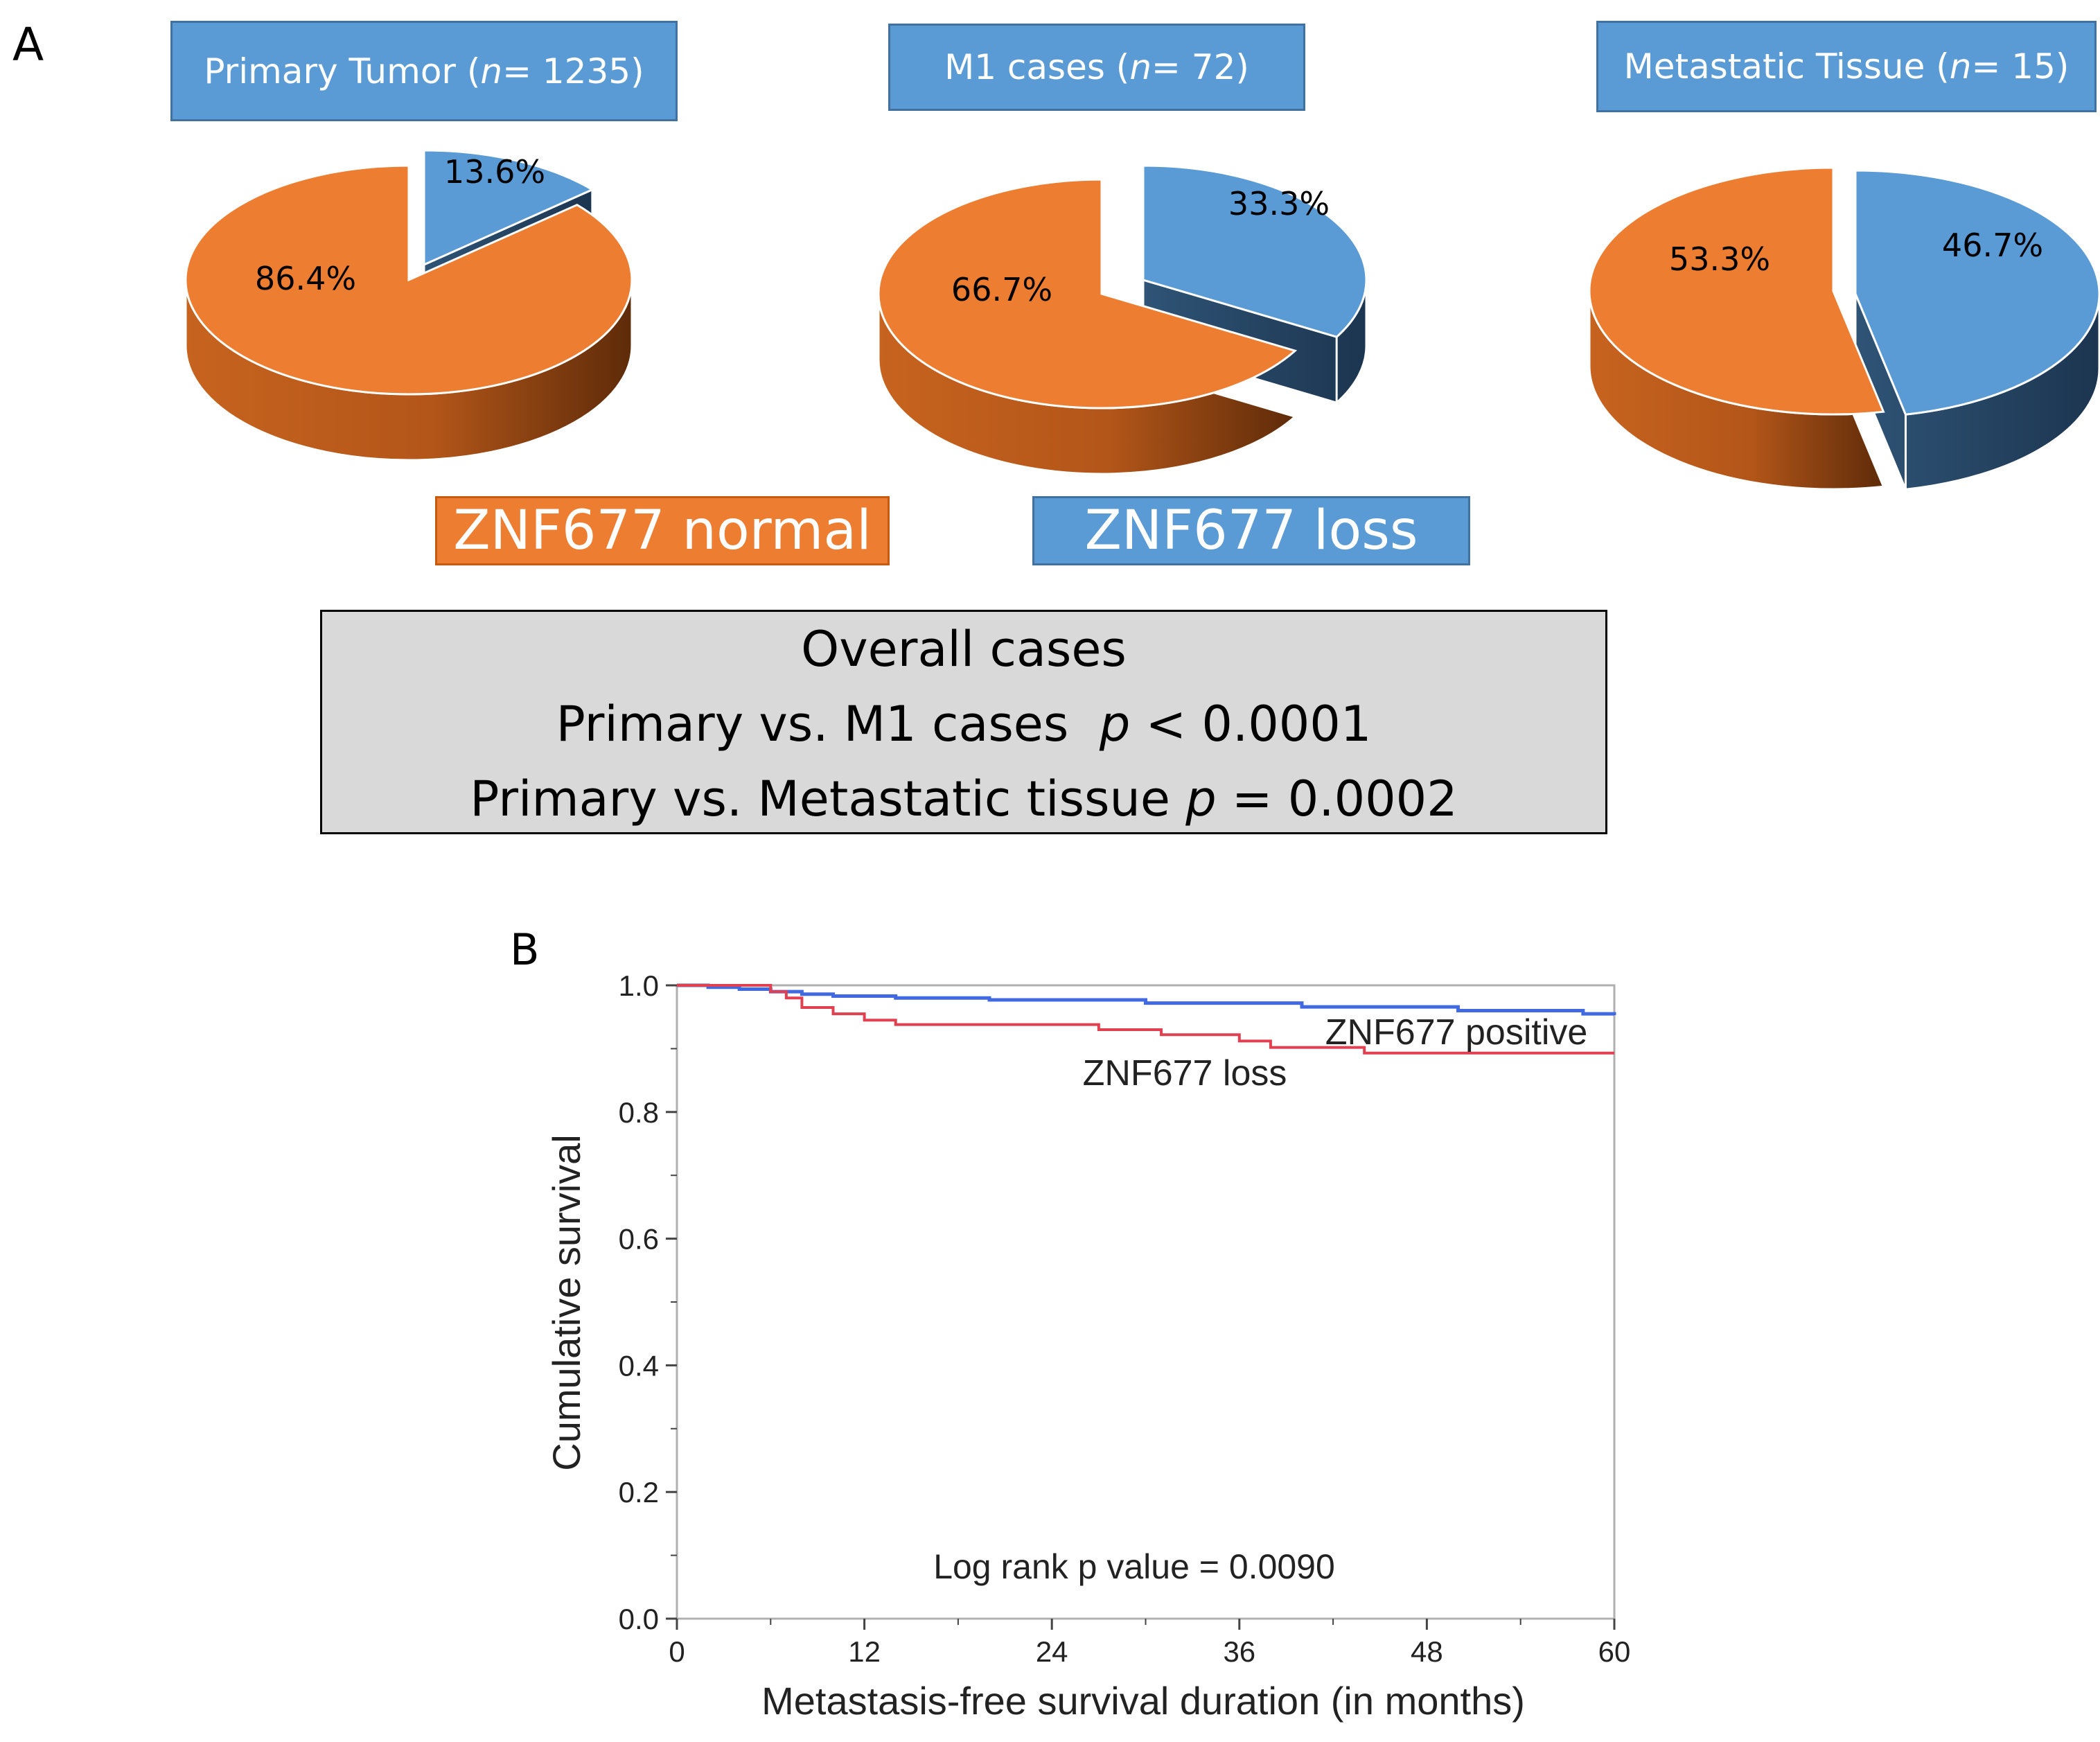 The image size is (2100, 1742). Describe the element at coordinates (1037, 67) in the screenshot. I see `pie-title-prefix: M1 cases (` at that location.